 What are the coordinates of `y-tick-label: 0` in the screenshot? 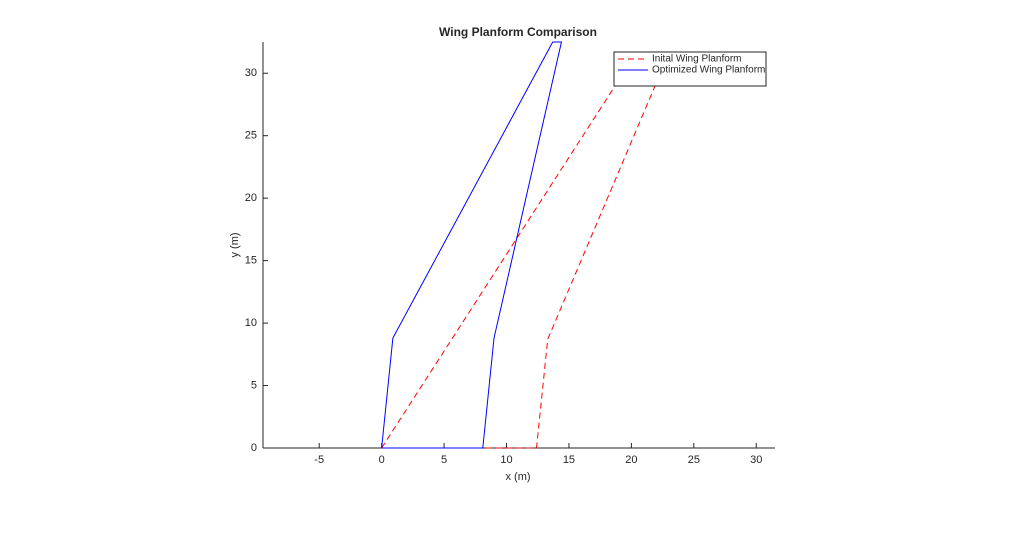 It's located at (254, 448).